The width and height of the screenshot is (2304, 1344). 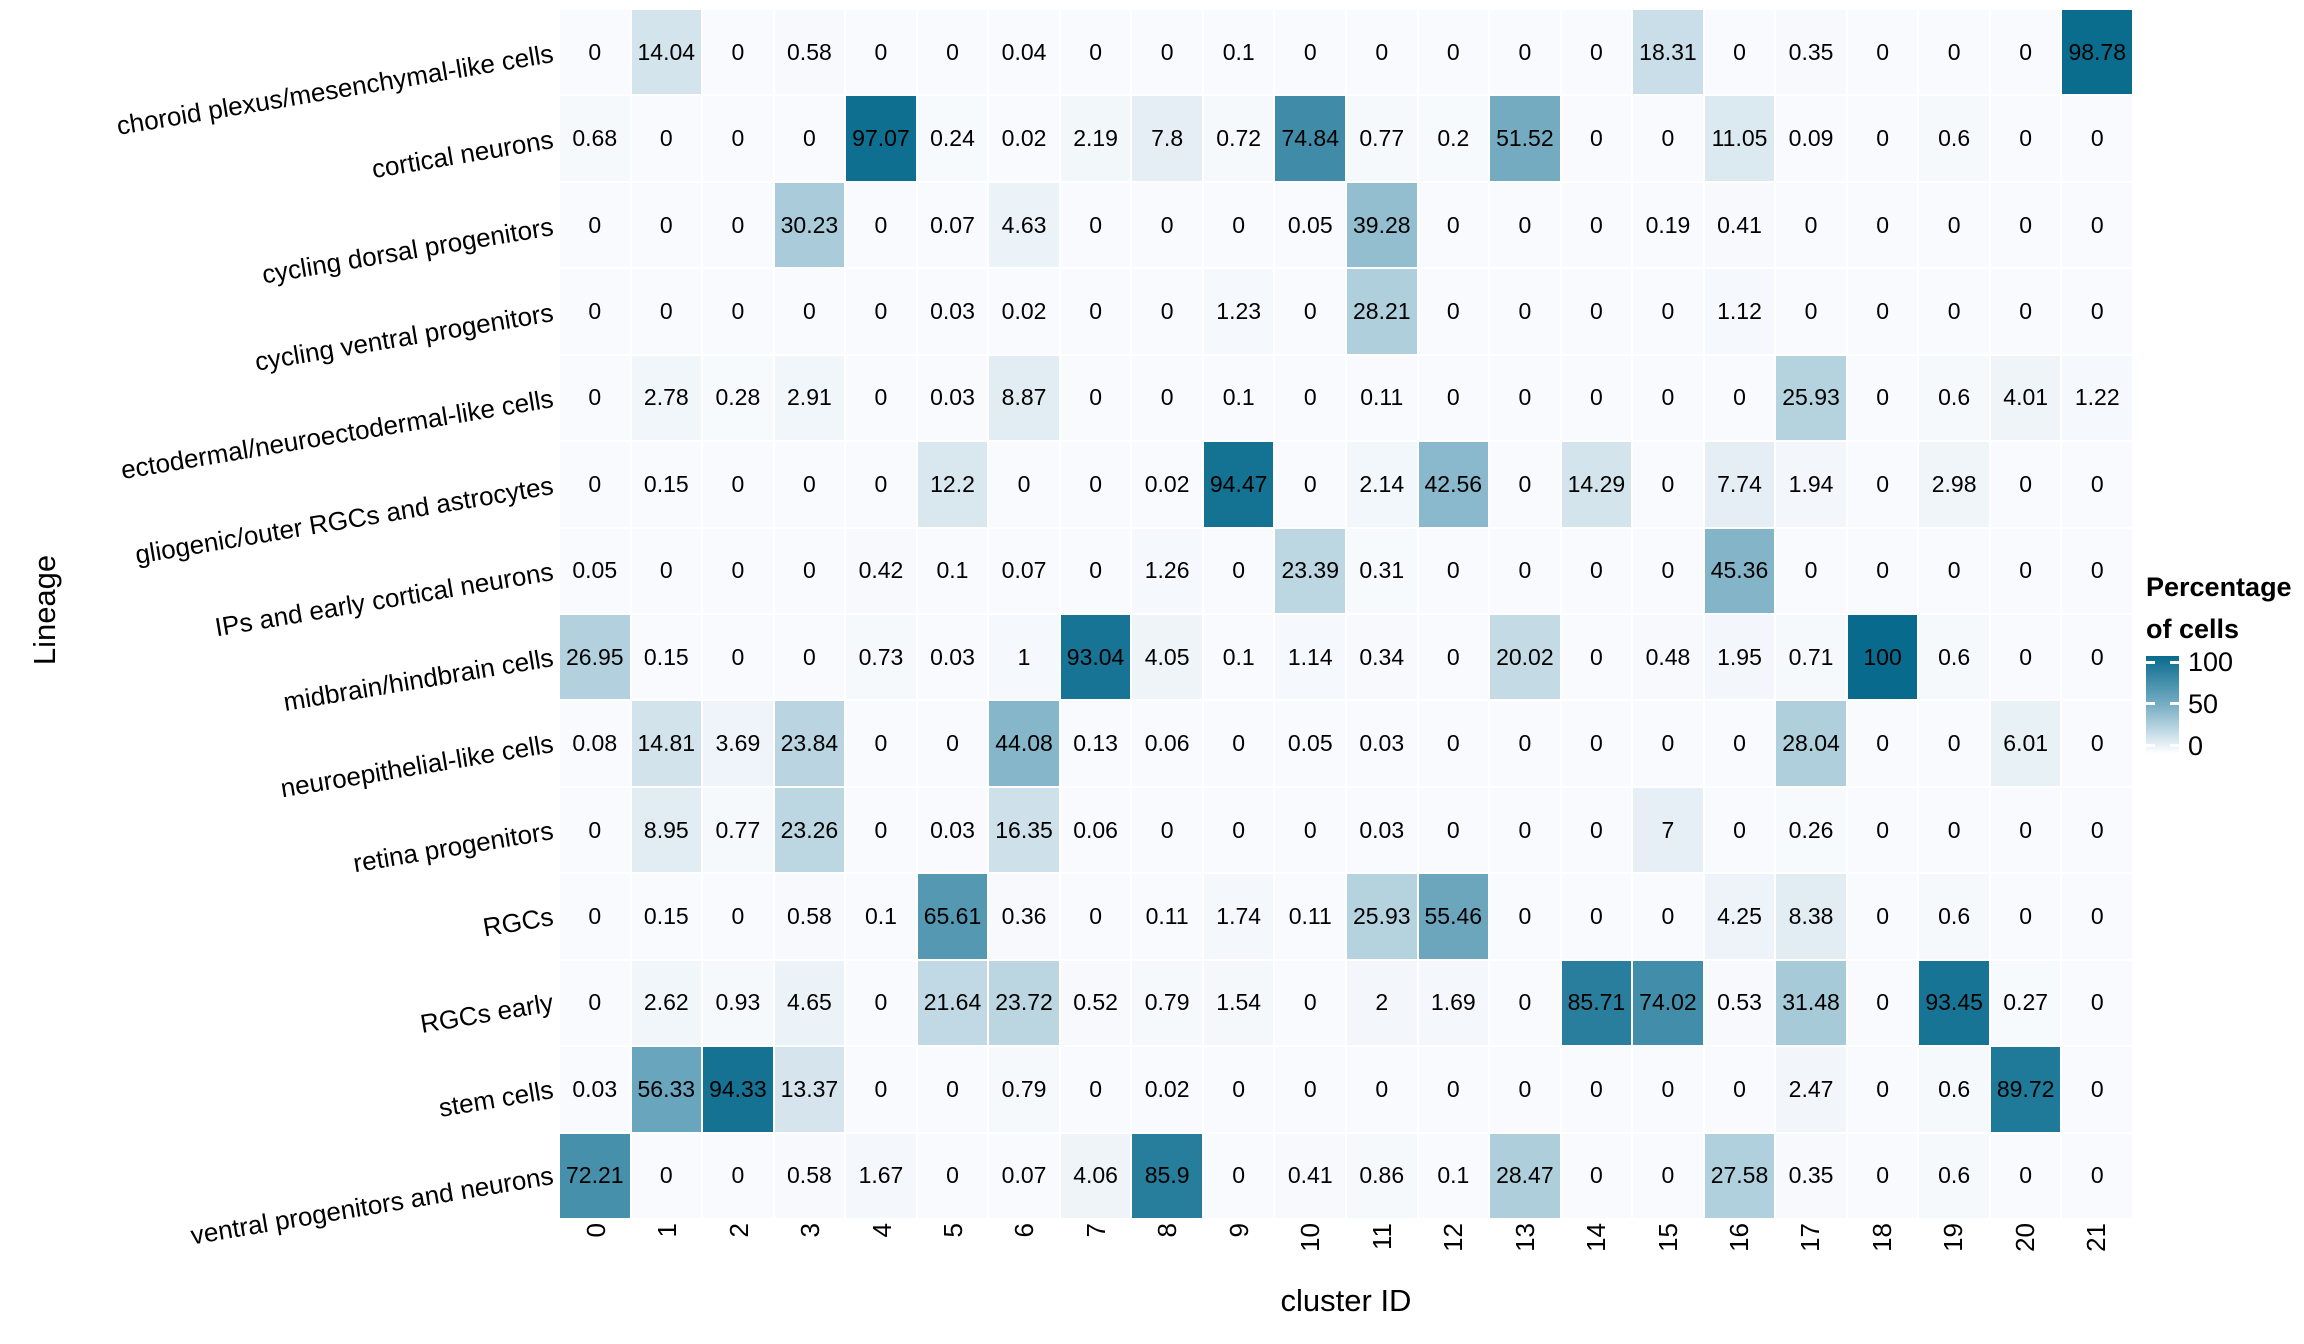 What do you see at coordinates (1382, 1003) in the screenshot?
I see `heatmap-cell: 2` at bounding box center [1382, 1003].